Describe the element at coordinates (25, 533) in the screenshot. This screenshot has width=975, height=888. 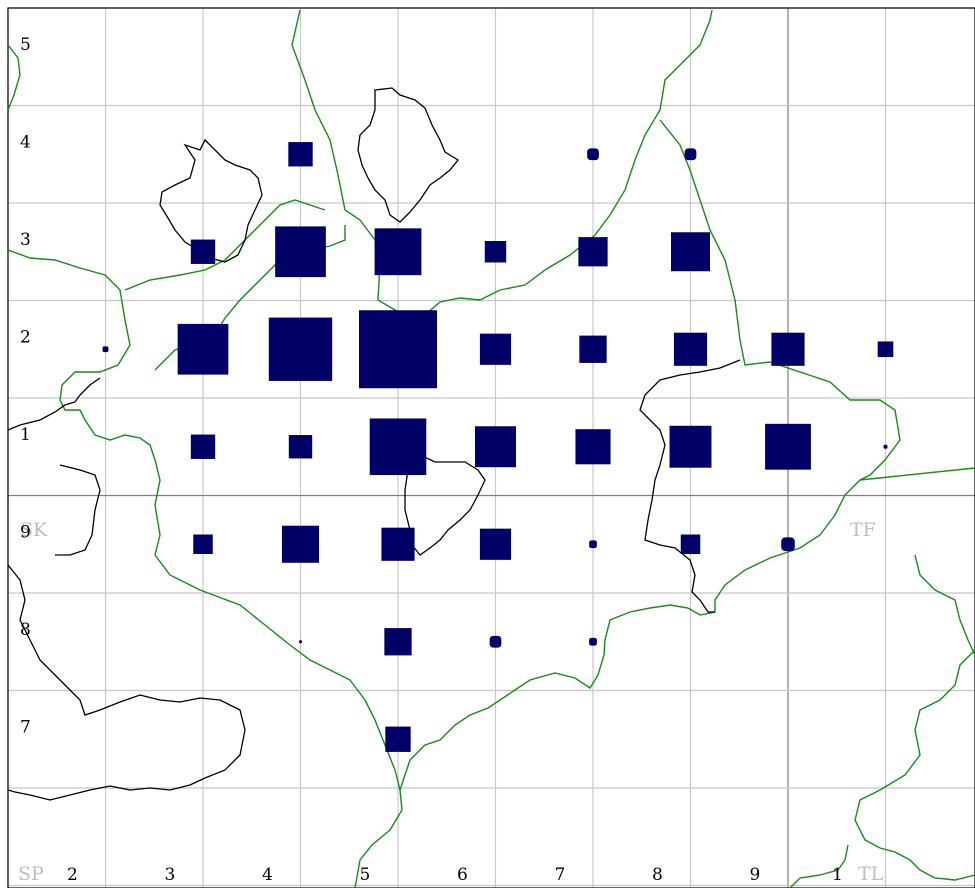
I see `northing-label: 9` at that location.